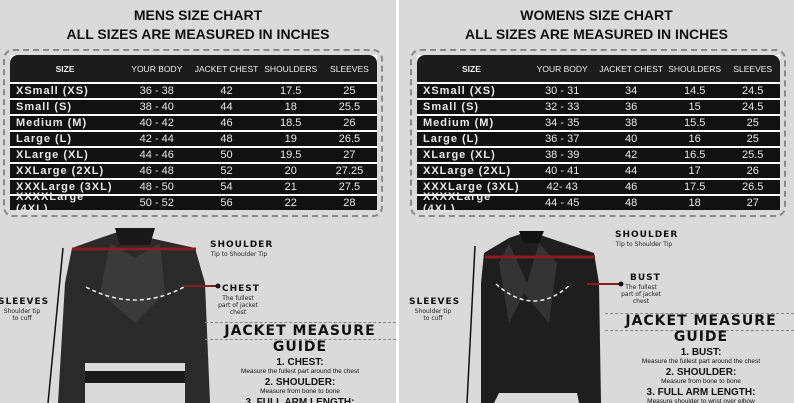 This screenshot has height=403, width=794. What do you see at coordinates (65, 68) in the screenshot?
I see `column-header: SIZE` at bounding box center [65, 68].